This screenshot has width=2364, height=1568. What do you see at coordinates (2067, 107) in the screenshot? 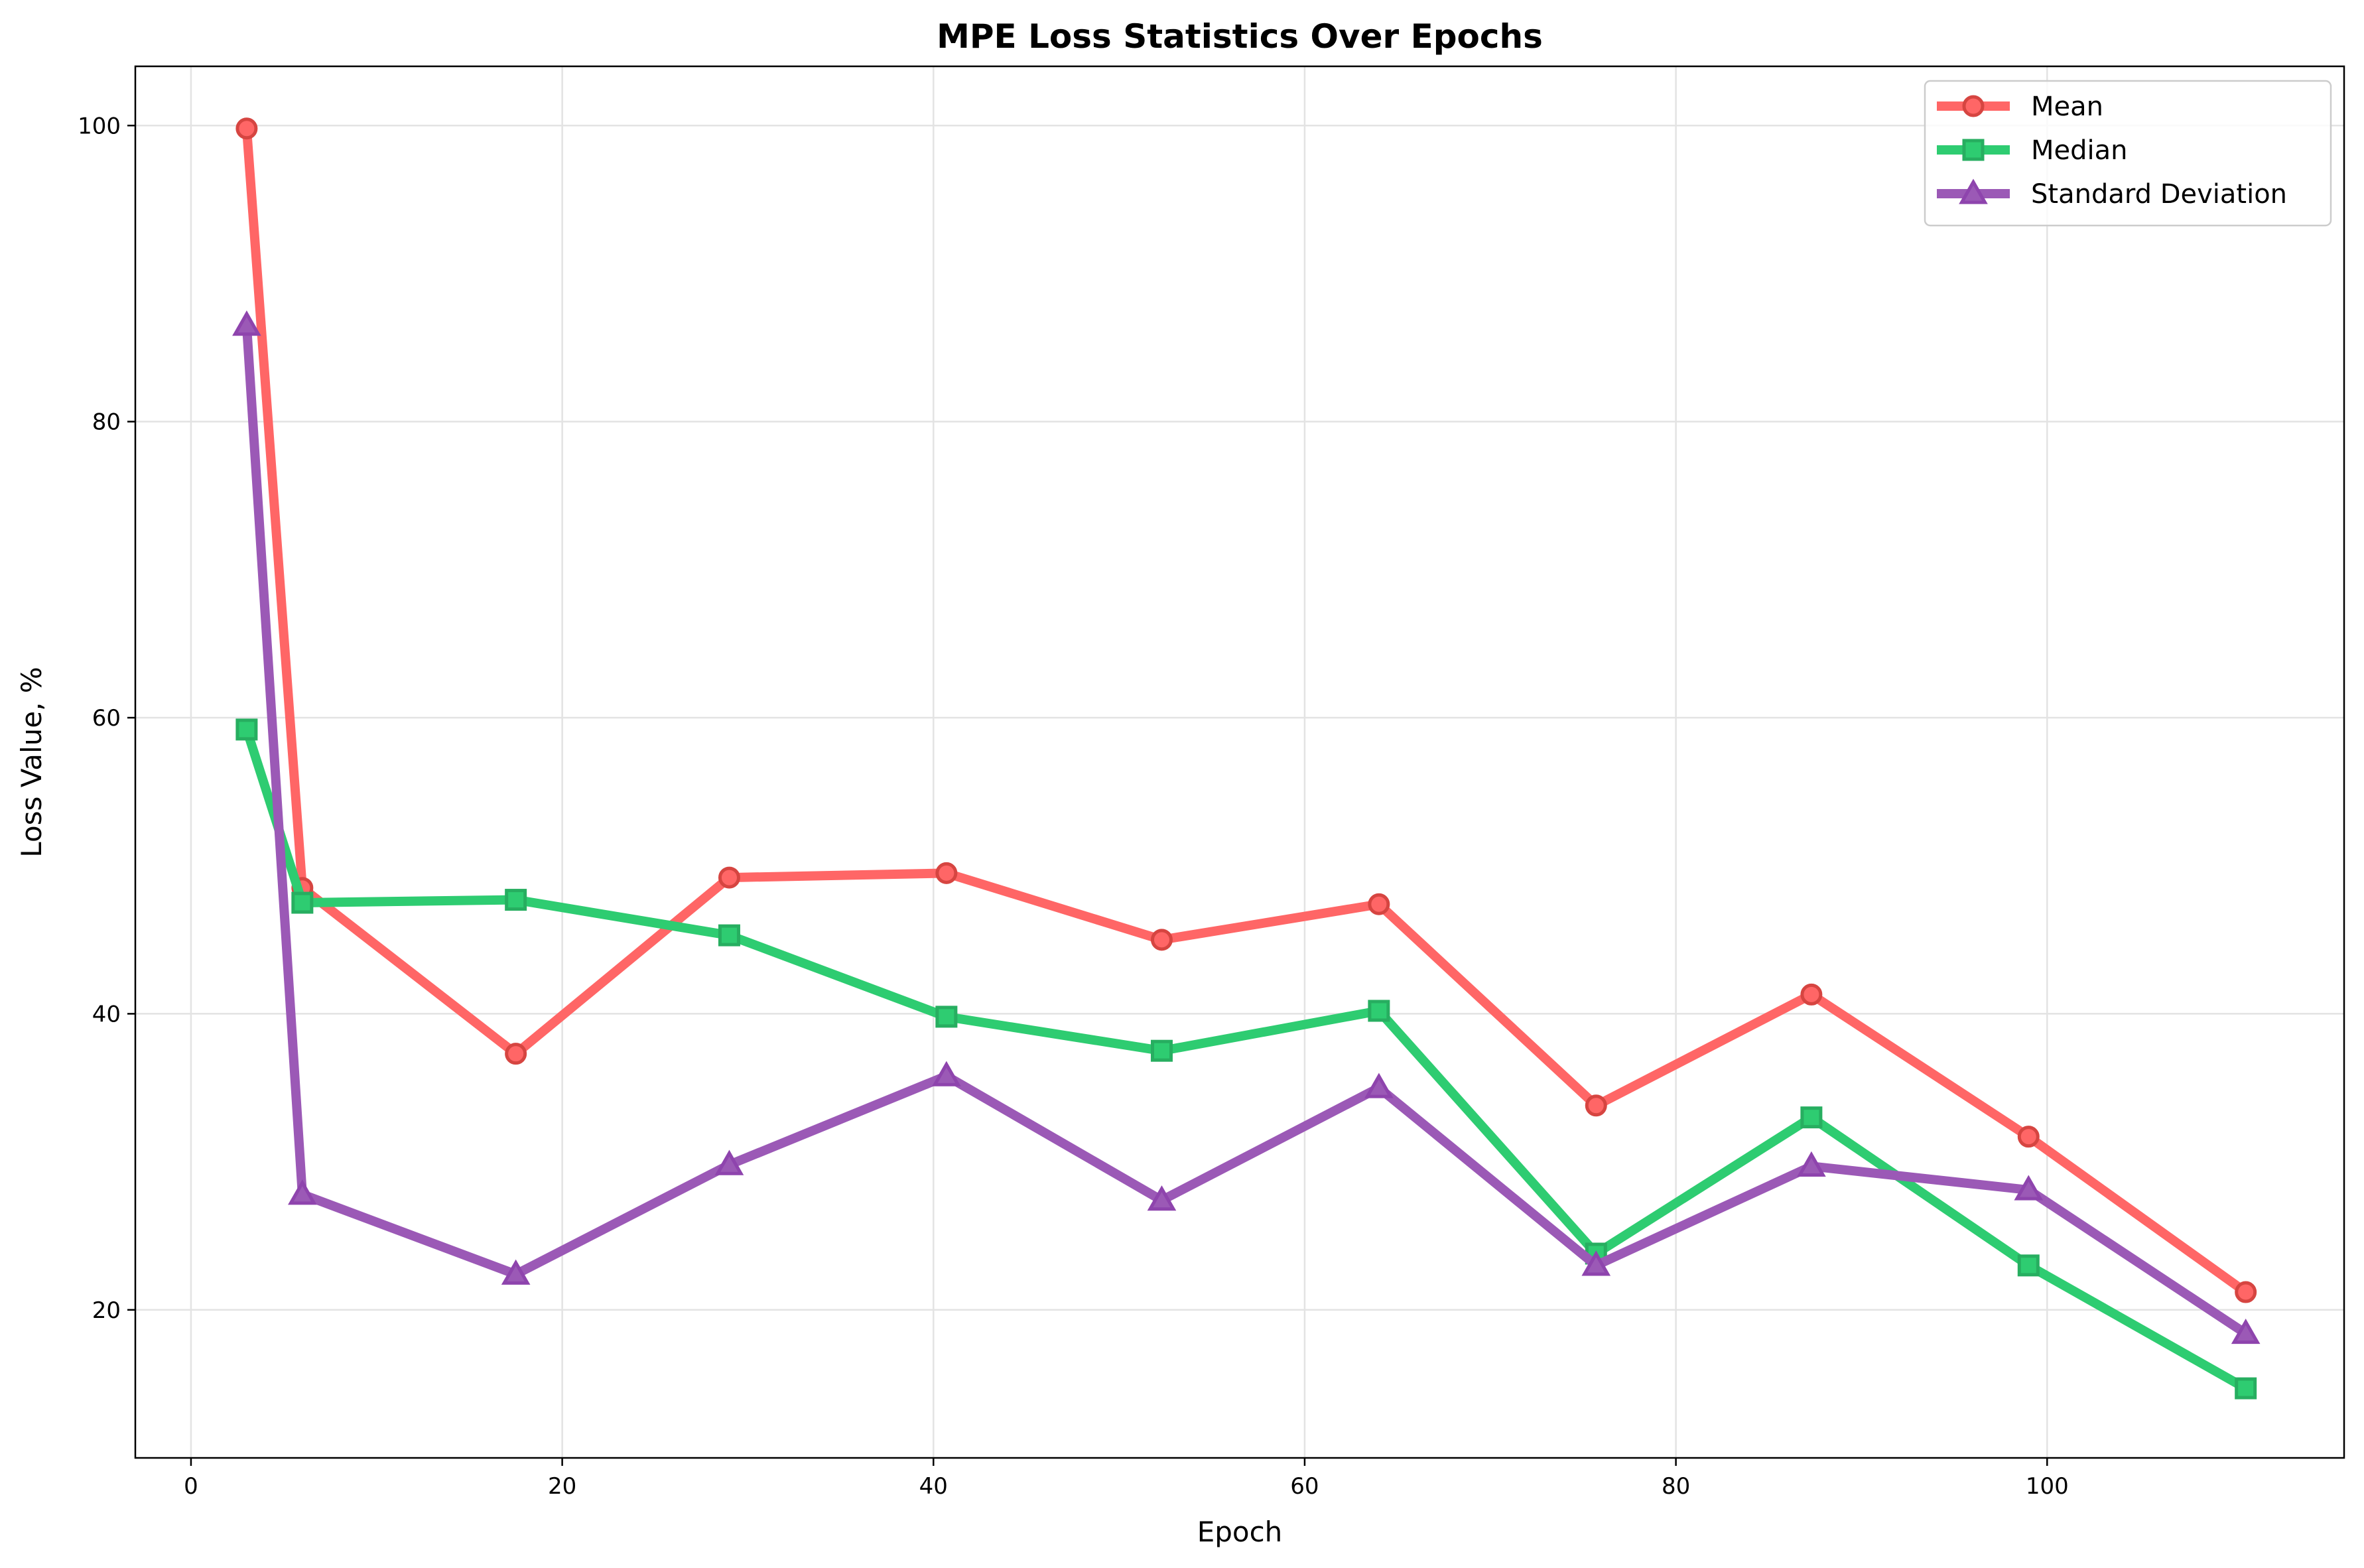
I see `legend-label: Mean` at bounding box center [2067, 107].